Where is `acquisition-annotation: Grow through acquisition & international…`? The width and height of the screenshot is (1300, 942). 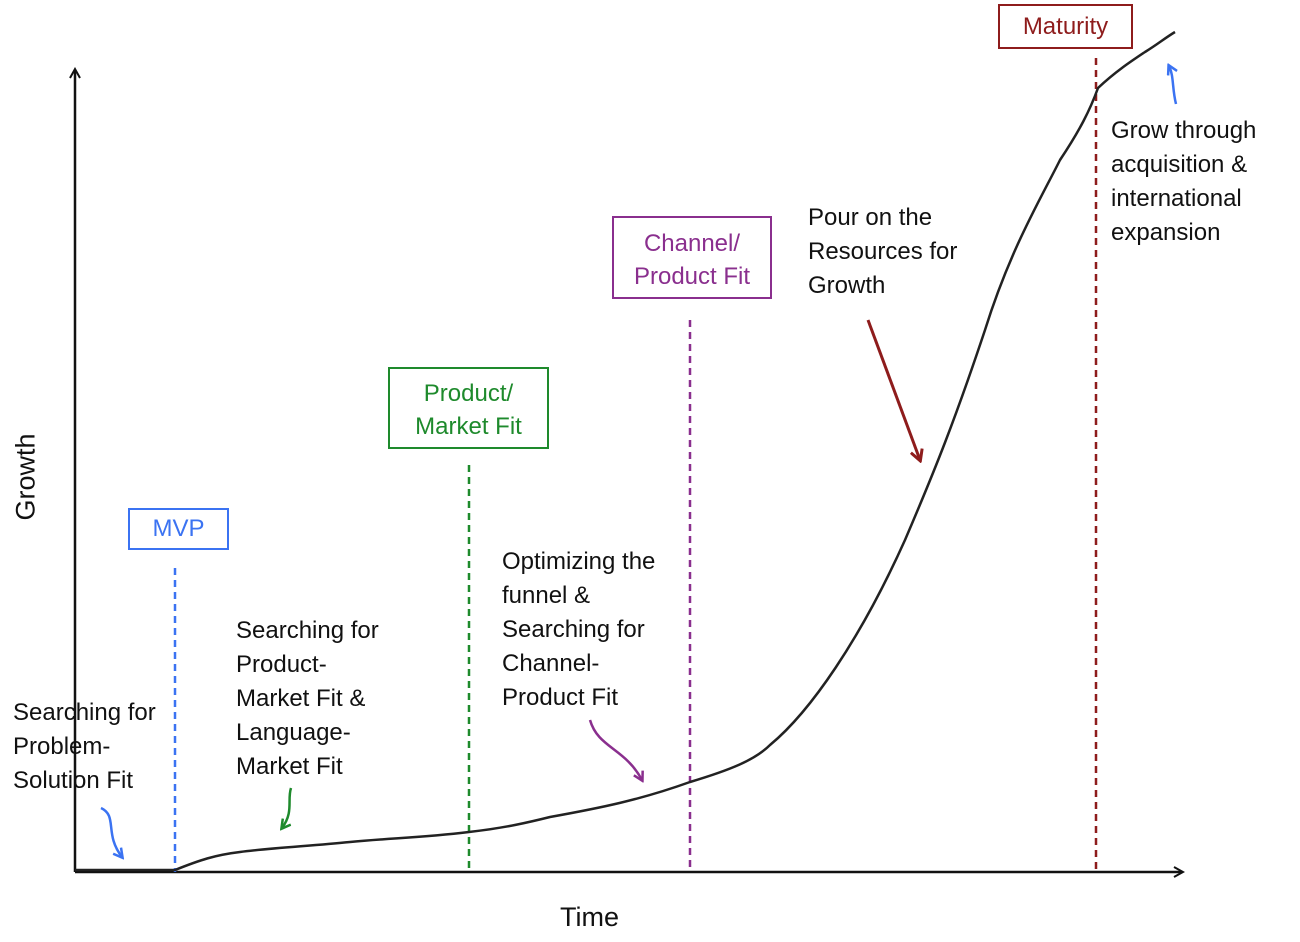
acquisition-annotation: Grow through acquisition & international… is located at coordinates (1184, 181).